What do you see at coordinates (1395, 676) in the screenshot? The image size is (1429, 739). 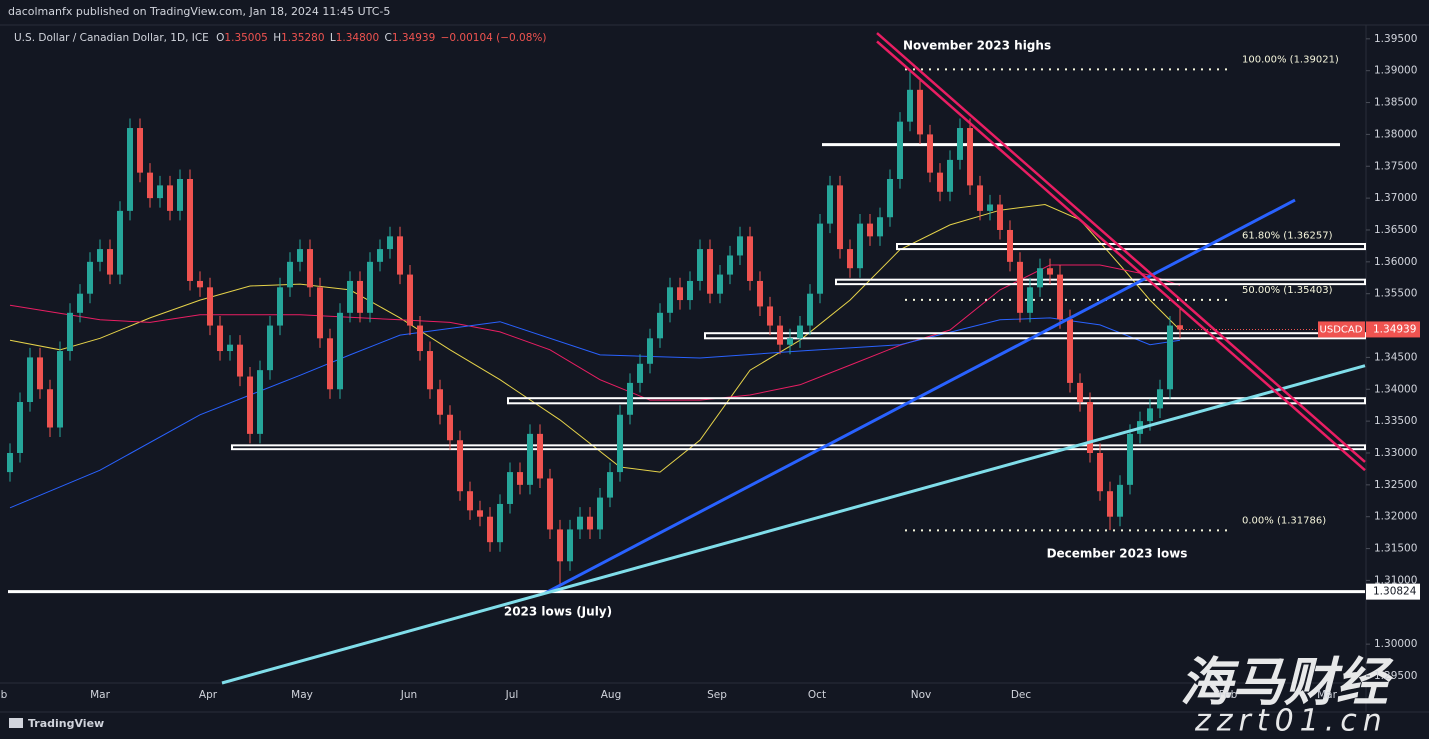 I see `y-tick-label: 1.29500` at bounding box center [1395, 676].